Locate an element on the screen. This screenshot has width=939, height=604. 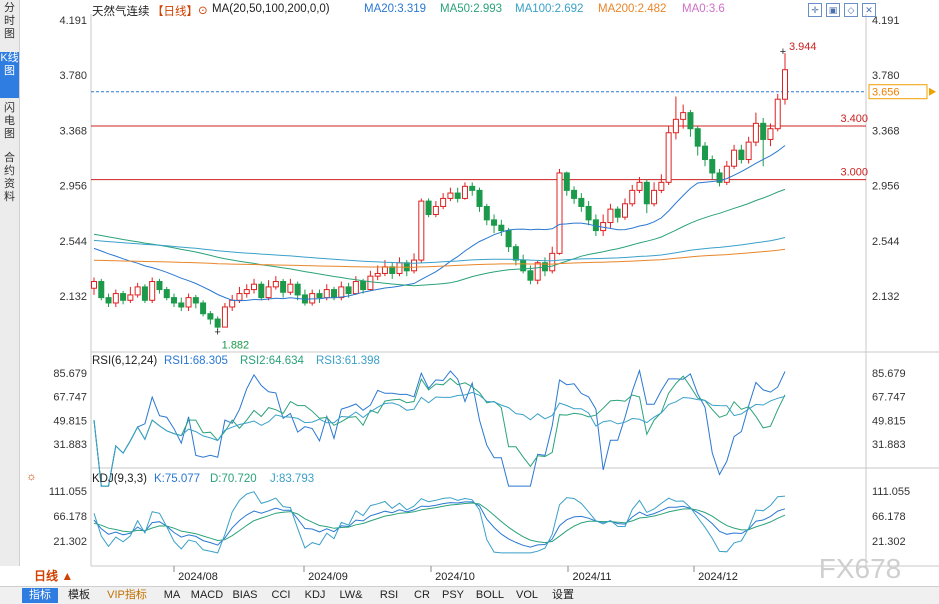
tab-vip-indicators: VIP指标 is located at coordinates (127, 595).